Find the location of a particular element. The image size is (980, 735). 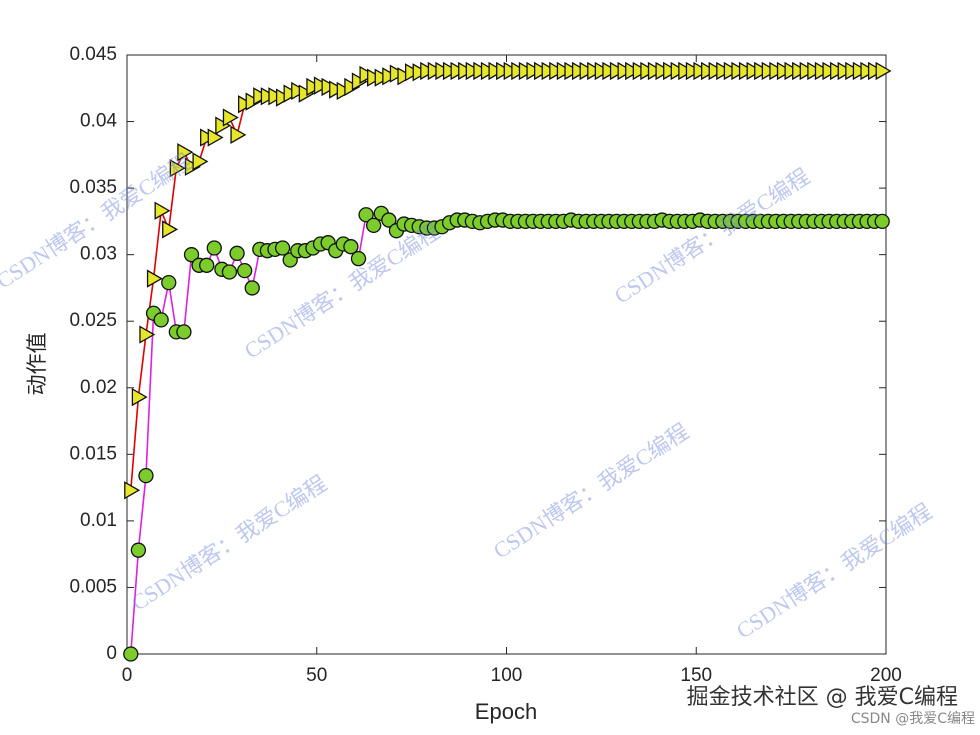

x-axis-label: Epoch is located at coordinates (506, 711).